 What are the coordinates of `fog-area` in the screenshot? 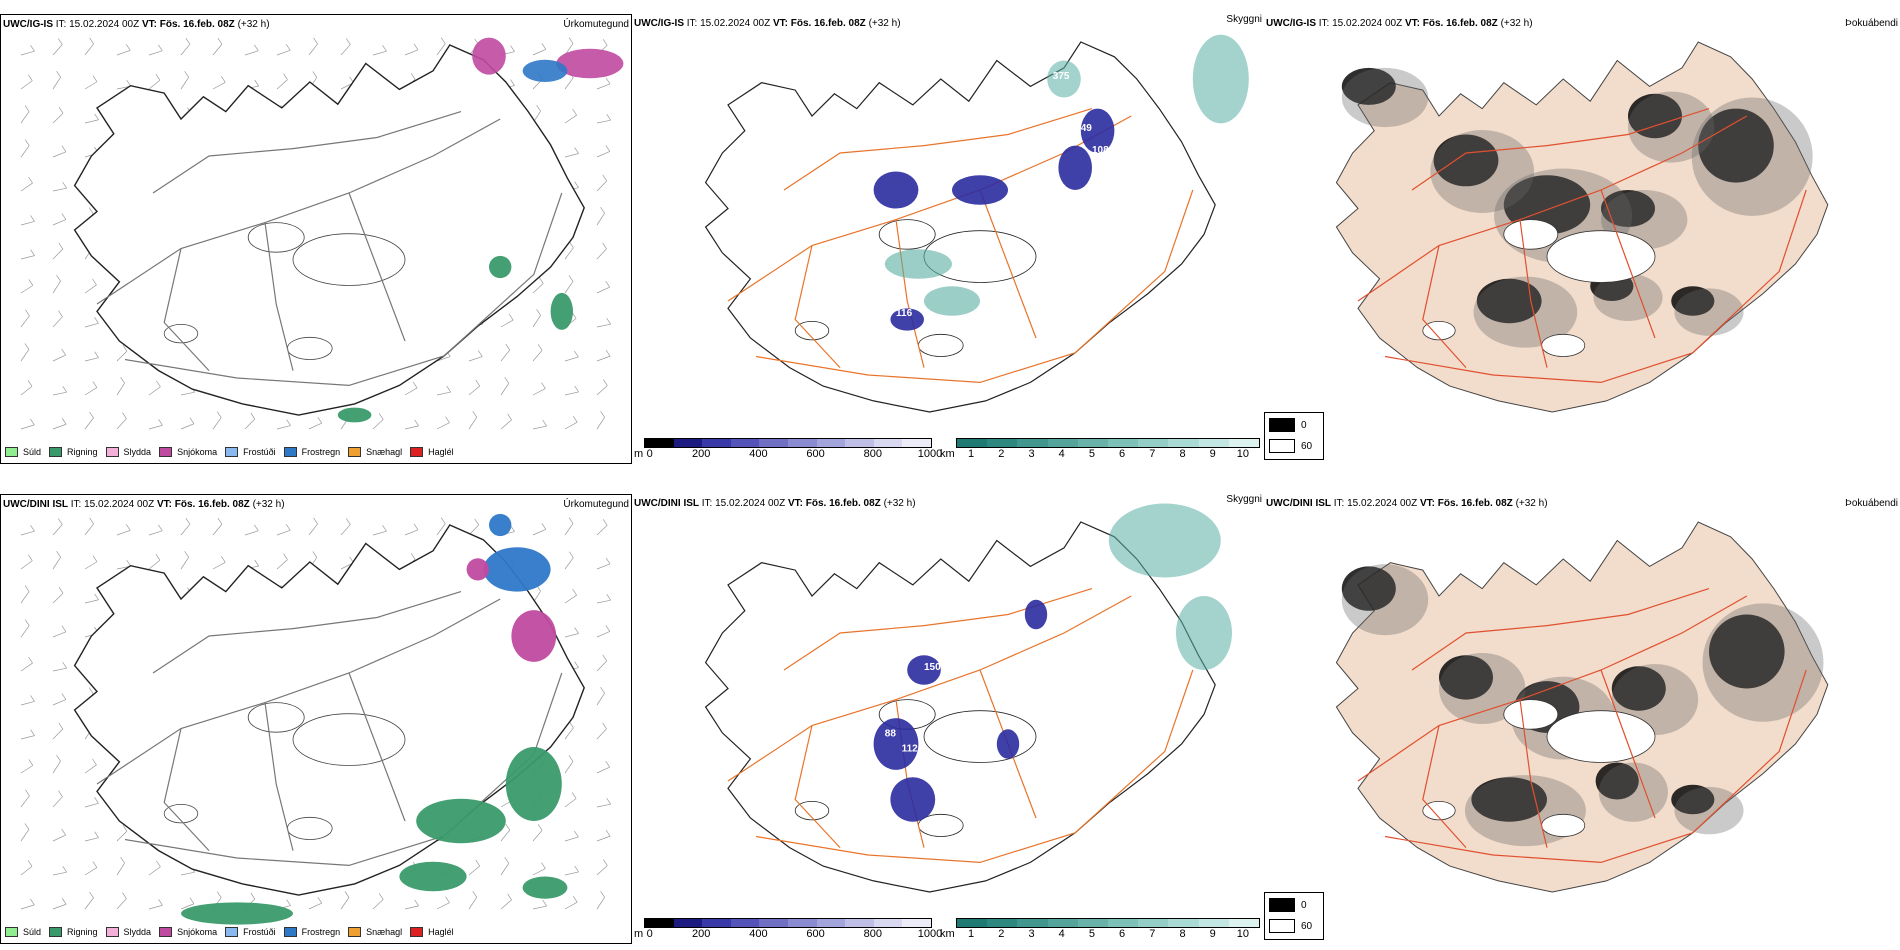 It's located at (1655, 116).